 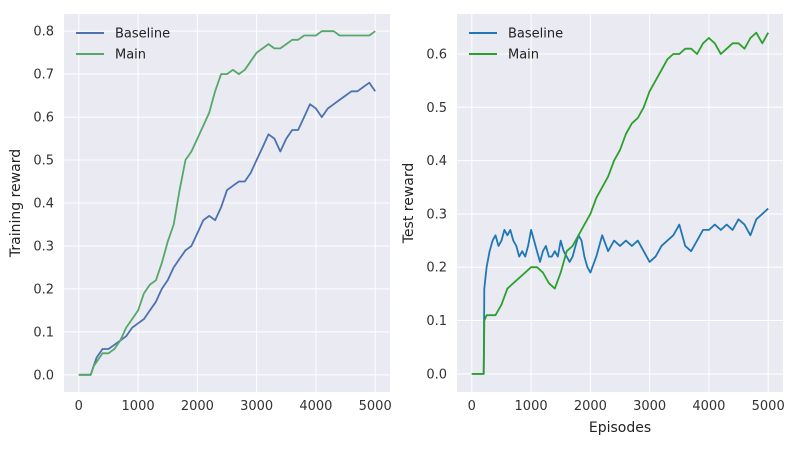 What do you see at coordinates (16, 203) in the screenshot?
I see `y-axis-label: Training reward` at bounding box center [16, 203].